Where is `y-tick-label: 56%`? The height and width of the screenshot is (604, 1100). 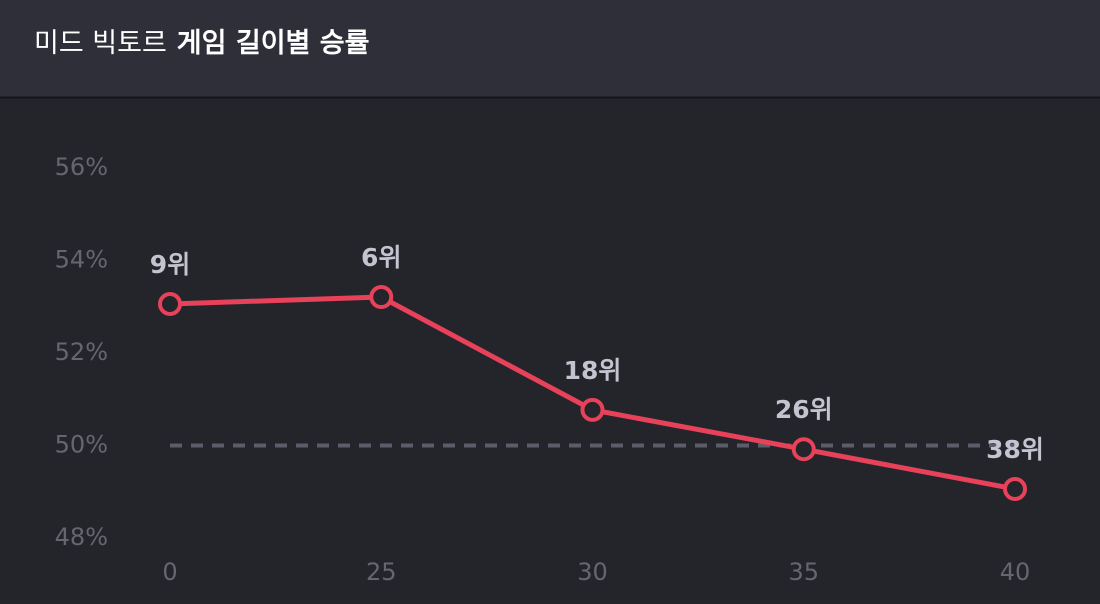 y-tick-label: 56% is located at coordinates (81, 167).